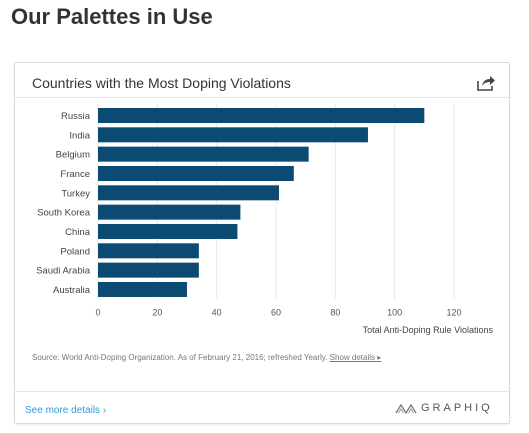  I want to click on bar-south-korea, so click(169, 212).